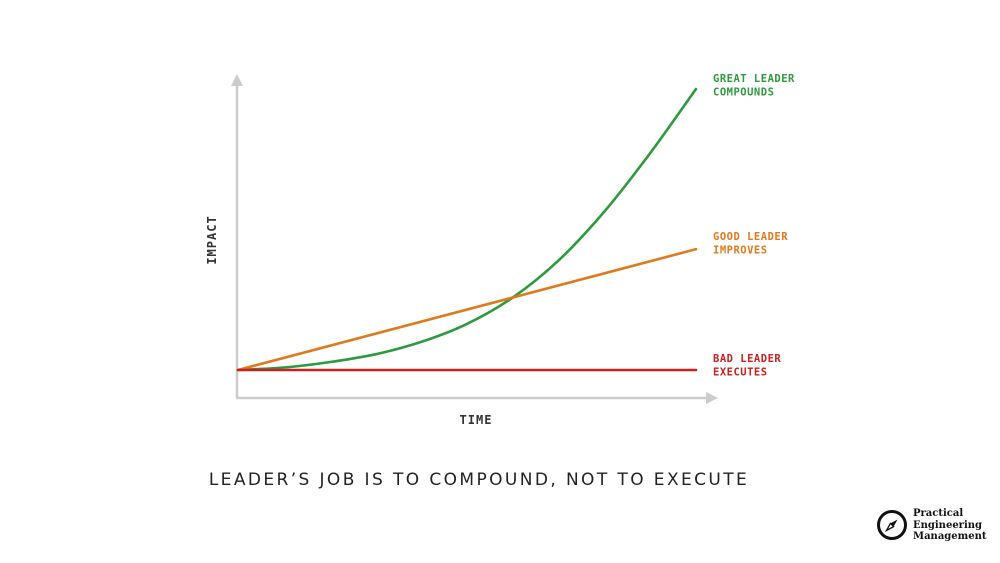 Image resolution: width=1000 pixels, height=563 pixels. What do you see at coordinates (938, 513) in the screenshot?
I see `logo-line-1: Practical` at bounding box center [938, 513].